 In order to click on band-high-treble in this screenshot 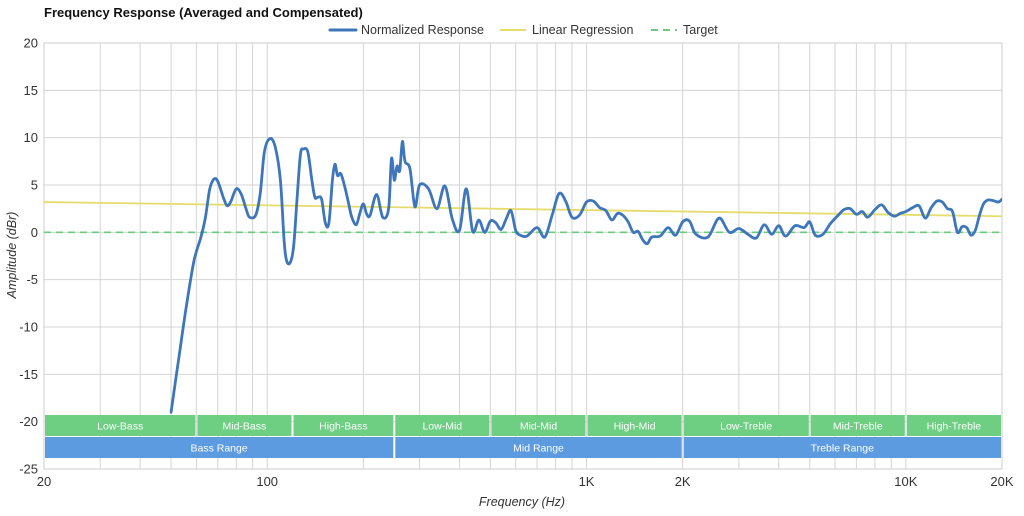, I will do `click(953, 425)`.